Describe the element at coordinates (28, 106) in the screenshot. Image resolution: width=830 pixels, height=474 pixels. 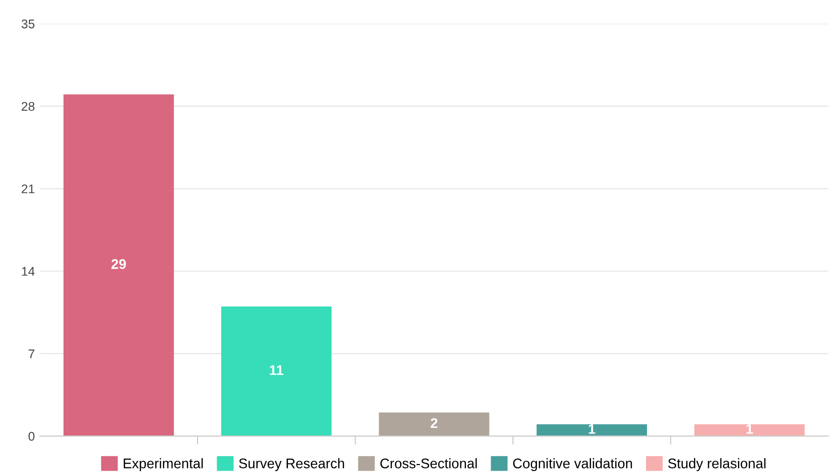
I see `y-tick-label: 28` at that location.